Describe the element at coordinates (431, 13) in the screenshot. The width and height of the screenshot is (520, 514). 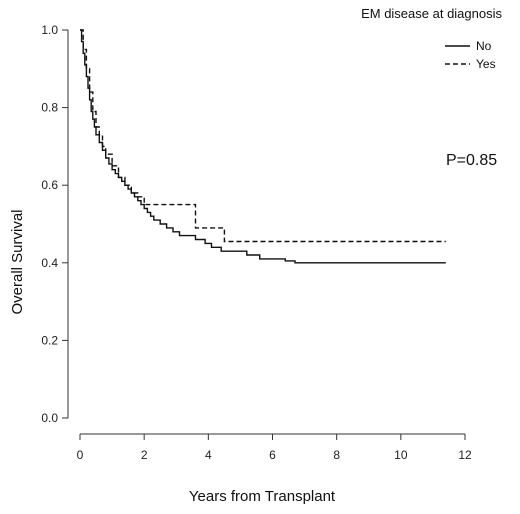
I see `legend-title: EM disease at diagnosis` at that location.